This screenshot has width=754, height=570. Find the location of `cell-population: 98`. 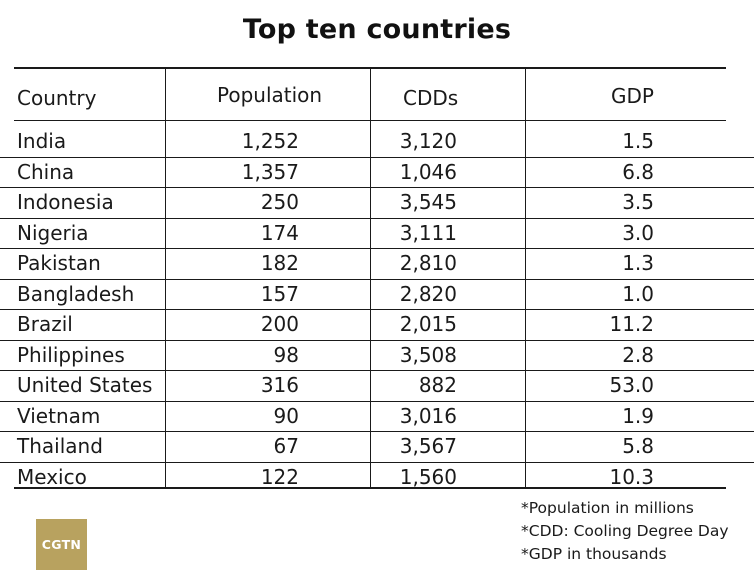

cell-population: 98 is located at coordinates (286, 354).